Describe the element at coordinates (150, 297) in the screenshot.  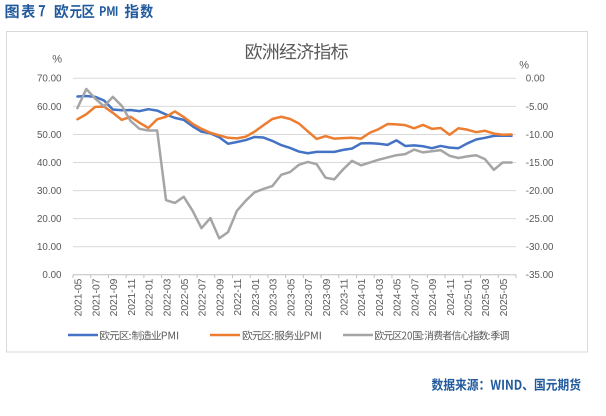
I see `svg-text: 2022-01` at that location.